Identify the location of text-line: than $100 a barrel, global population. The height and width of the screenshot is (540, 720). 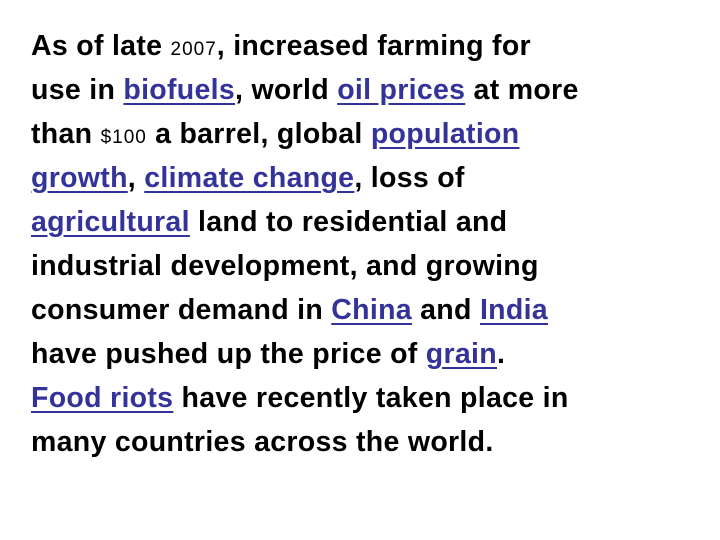
(275, 134).